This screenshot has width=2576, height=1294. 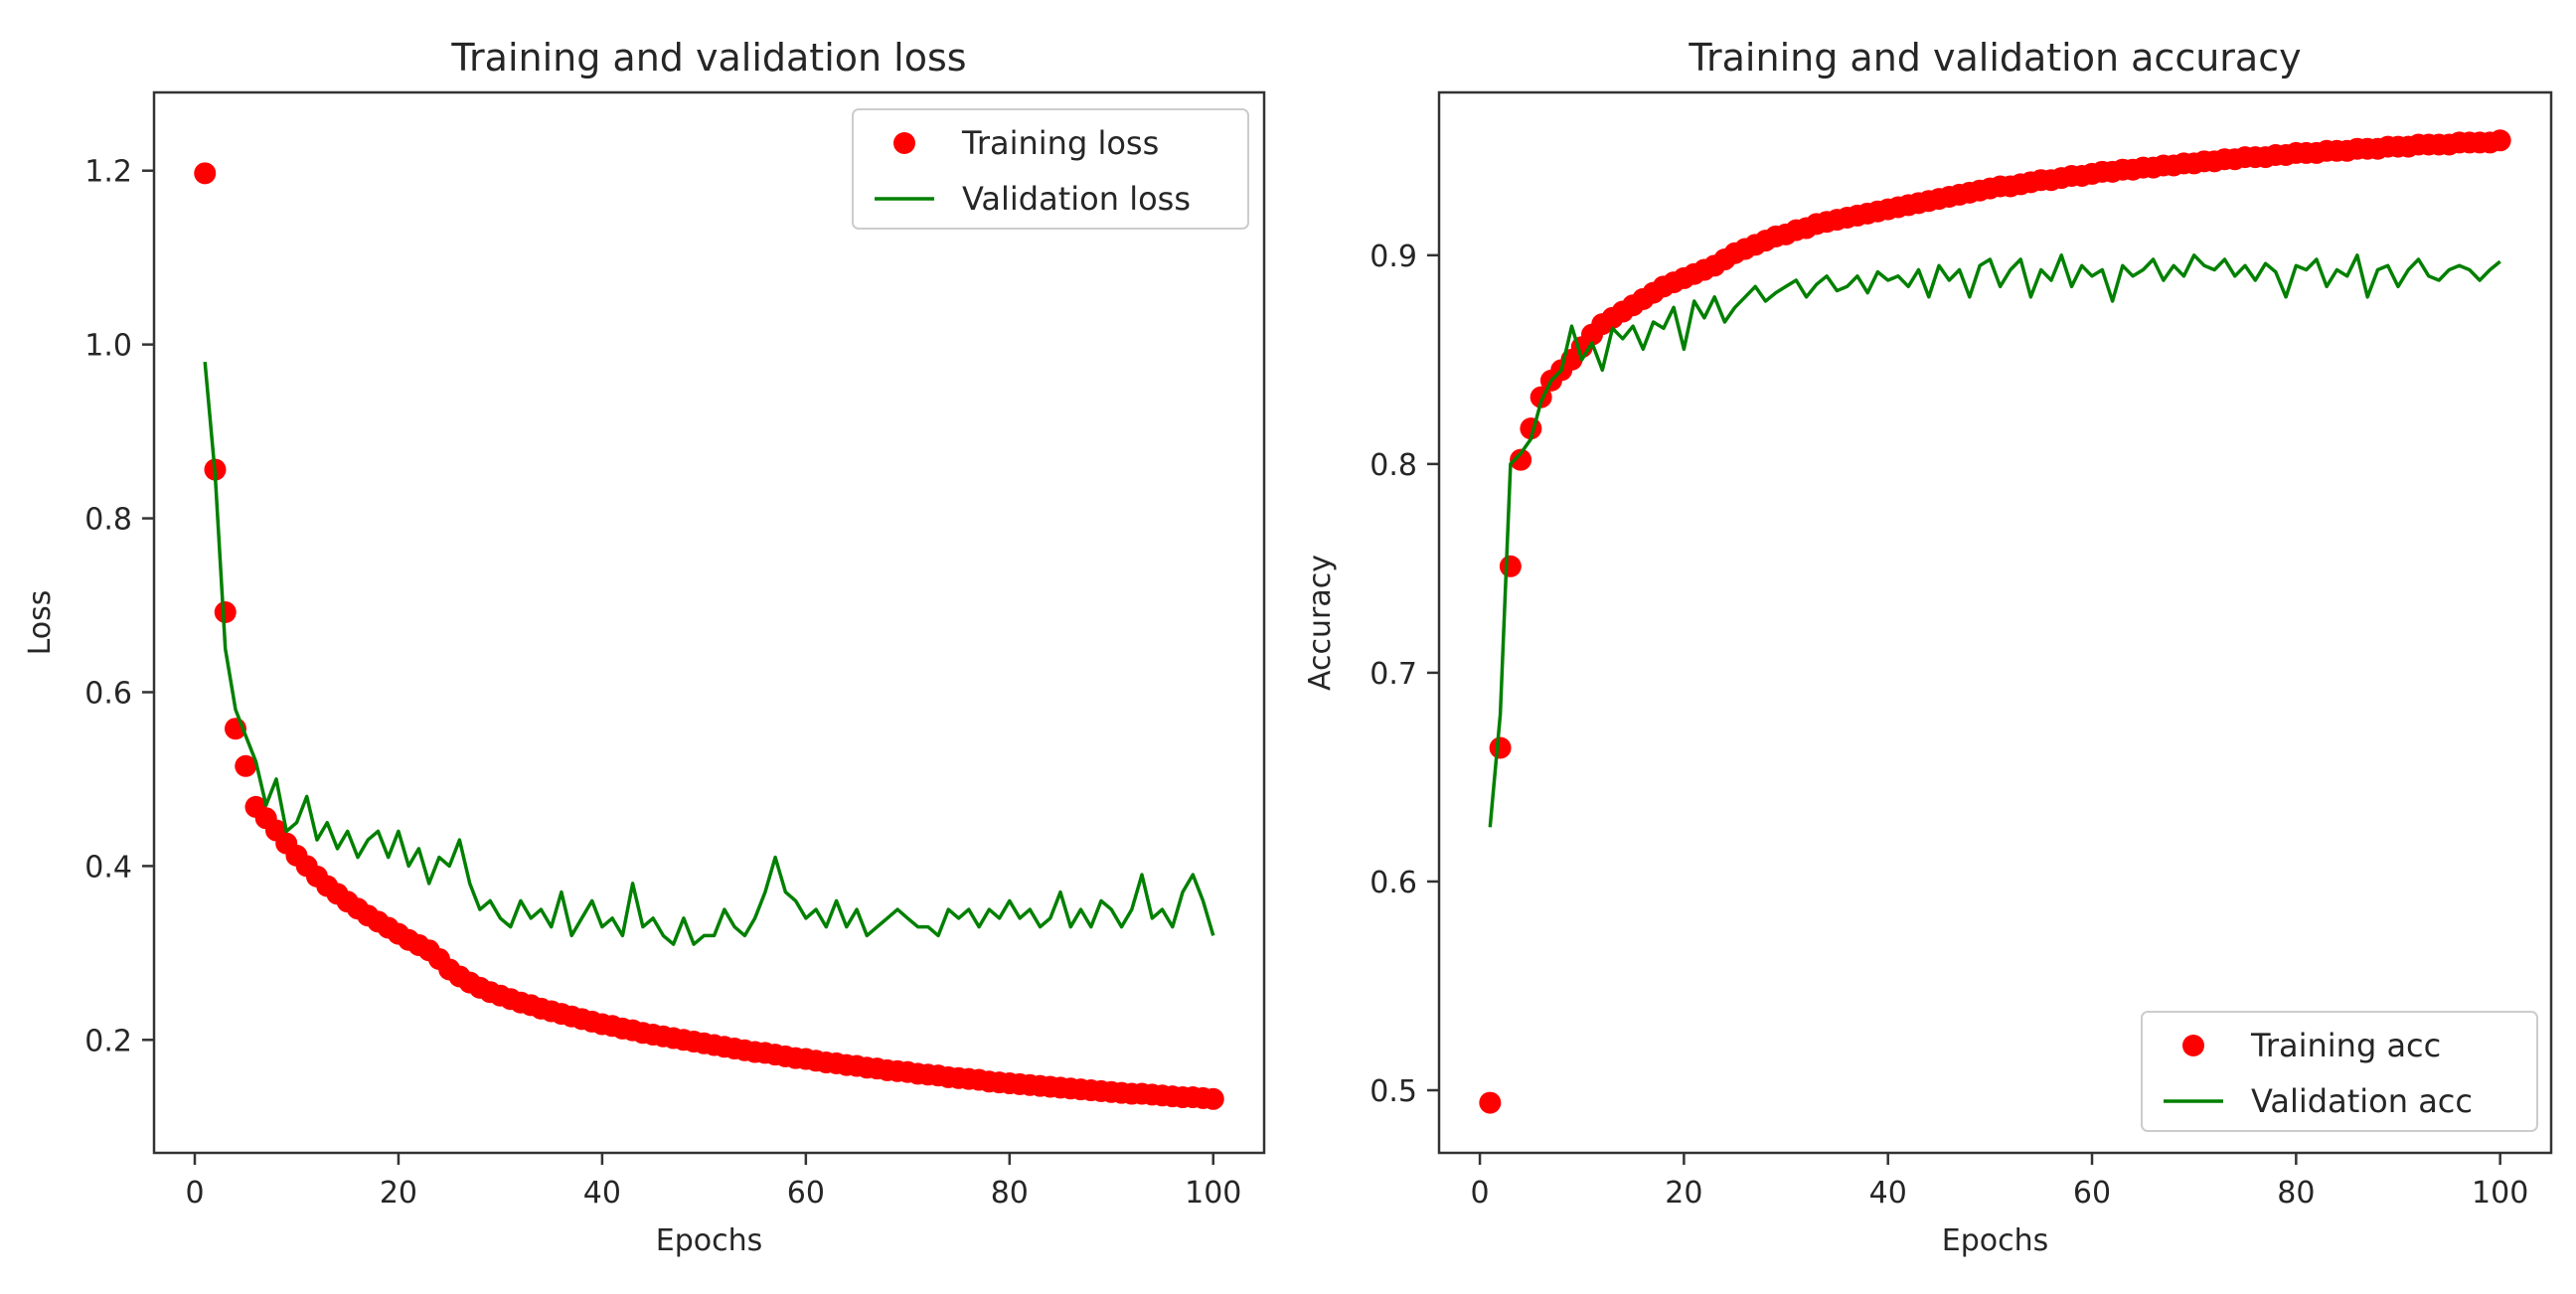 What do you see at coordinates (108, 172) in the screenshot?
I see `y-tick-label: 1.2` at bounding box center [108, 172].